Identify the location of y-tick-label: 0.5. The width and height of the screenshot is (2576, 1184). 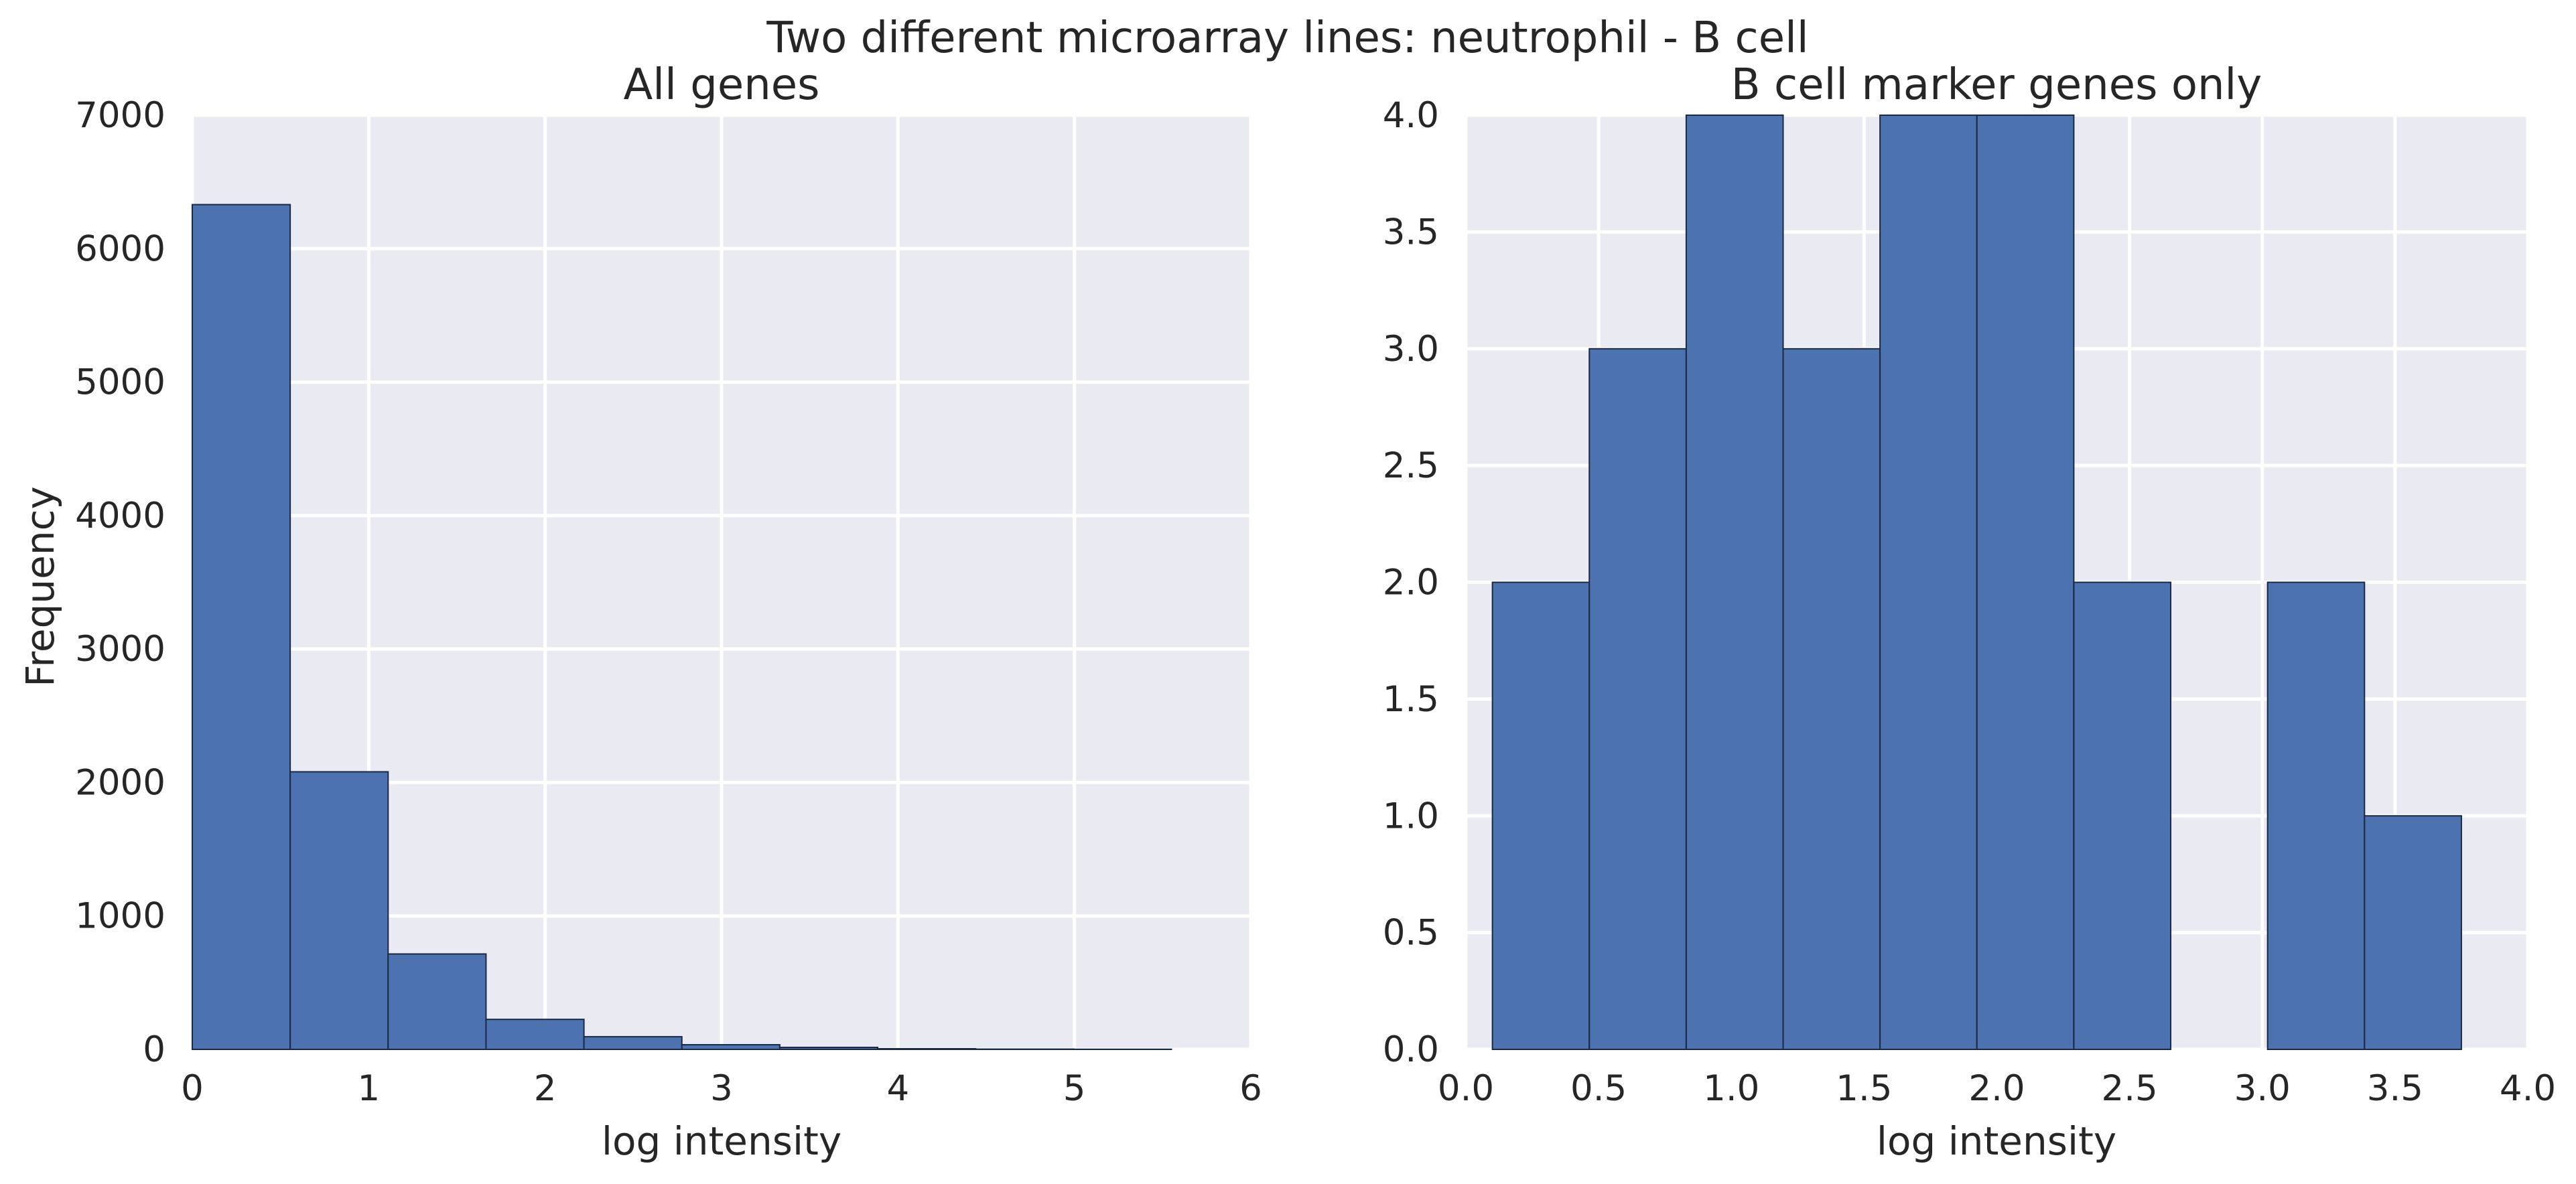
(1411, 933).